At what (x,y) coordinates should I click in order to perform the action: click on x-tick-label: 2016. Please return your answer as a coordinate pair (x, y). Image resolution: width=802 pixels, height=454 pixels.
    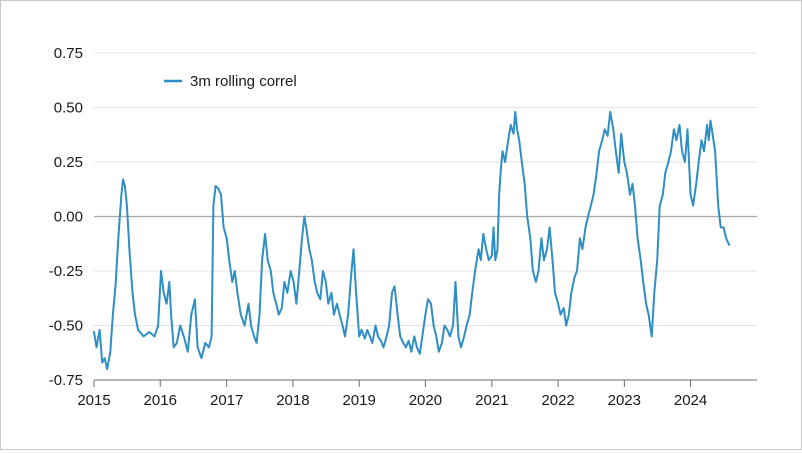
    Looking at the image, I should click on (160, 400).